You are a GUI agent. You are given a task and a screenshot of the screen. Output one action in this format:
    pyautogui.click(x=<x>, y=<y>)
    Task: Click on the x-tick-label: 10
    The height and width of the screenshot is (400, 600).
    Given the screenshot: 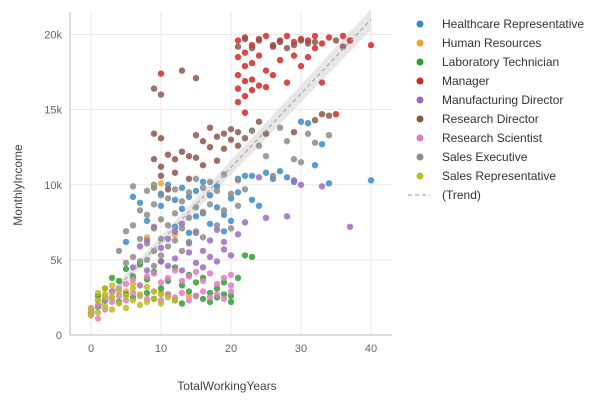 What is the action you would take?
    pyautogui.click(x=161, y=349)
    